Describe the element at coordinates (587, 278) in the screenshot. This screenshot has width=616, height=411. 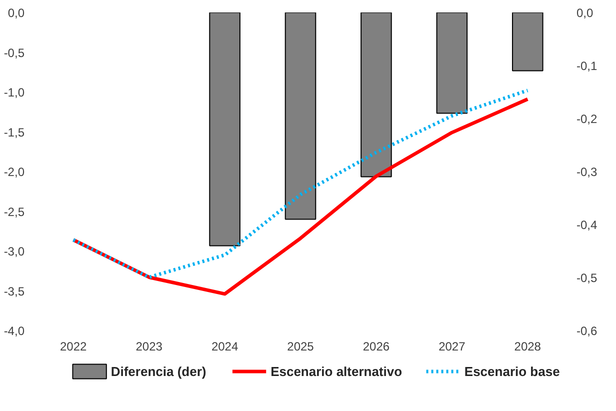
I see `y2-tick-label: -0,5` at that location.